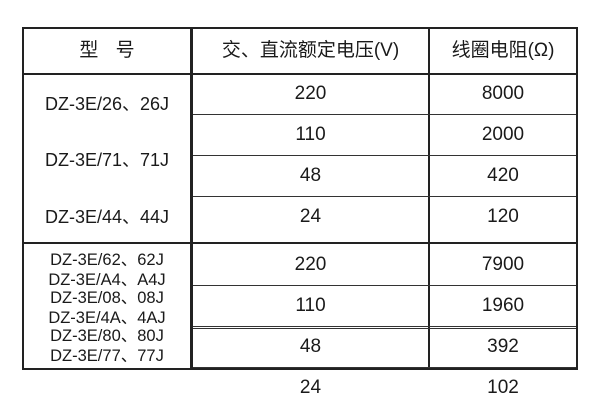 The width and height of the screenshot is (600, 407). I want to click on rule-under-header, so click(300, 74).